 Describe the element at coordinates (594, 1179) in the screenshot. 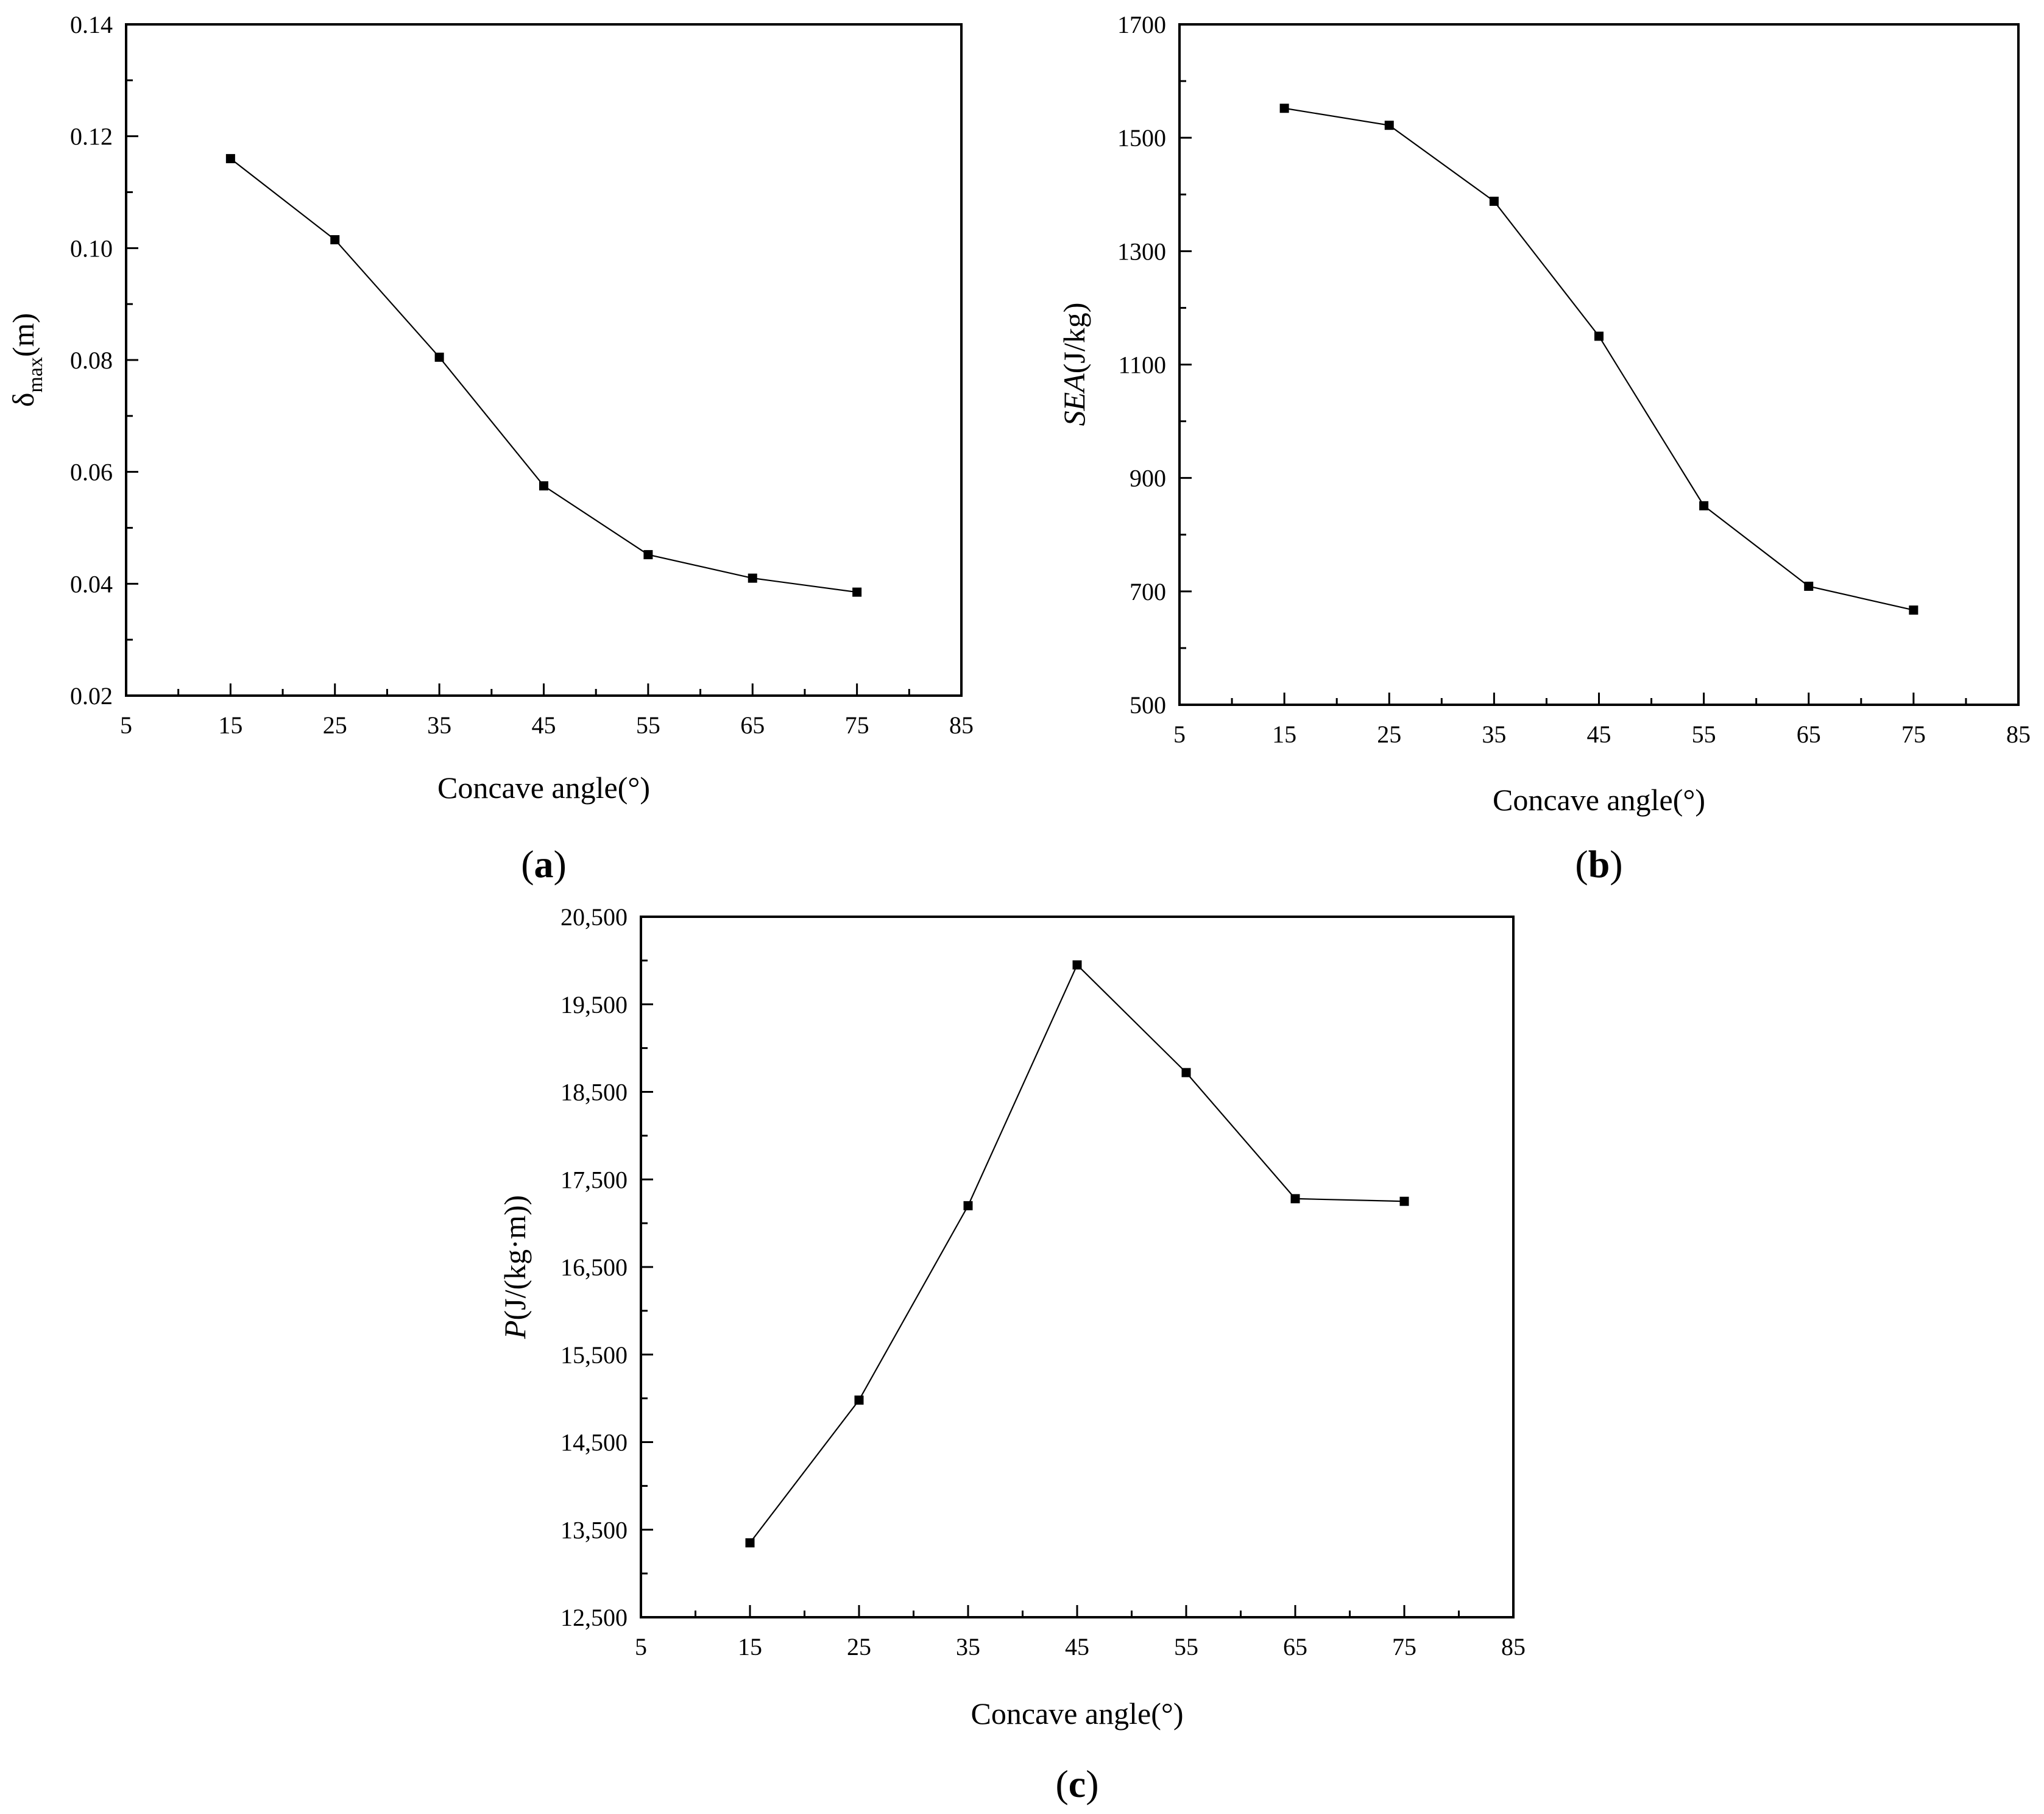

I see `y-tick-label: 17,500` at that location.